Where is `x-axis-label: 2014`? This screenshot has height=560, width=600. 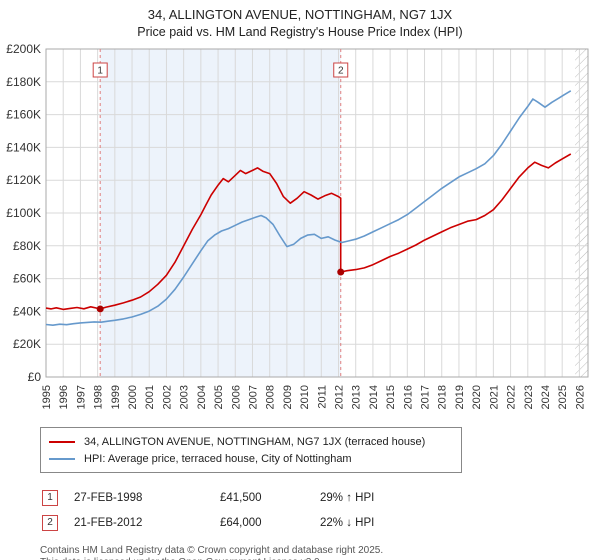
x-axis-label: 2014 is located at coordinates (374, 397).